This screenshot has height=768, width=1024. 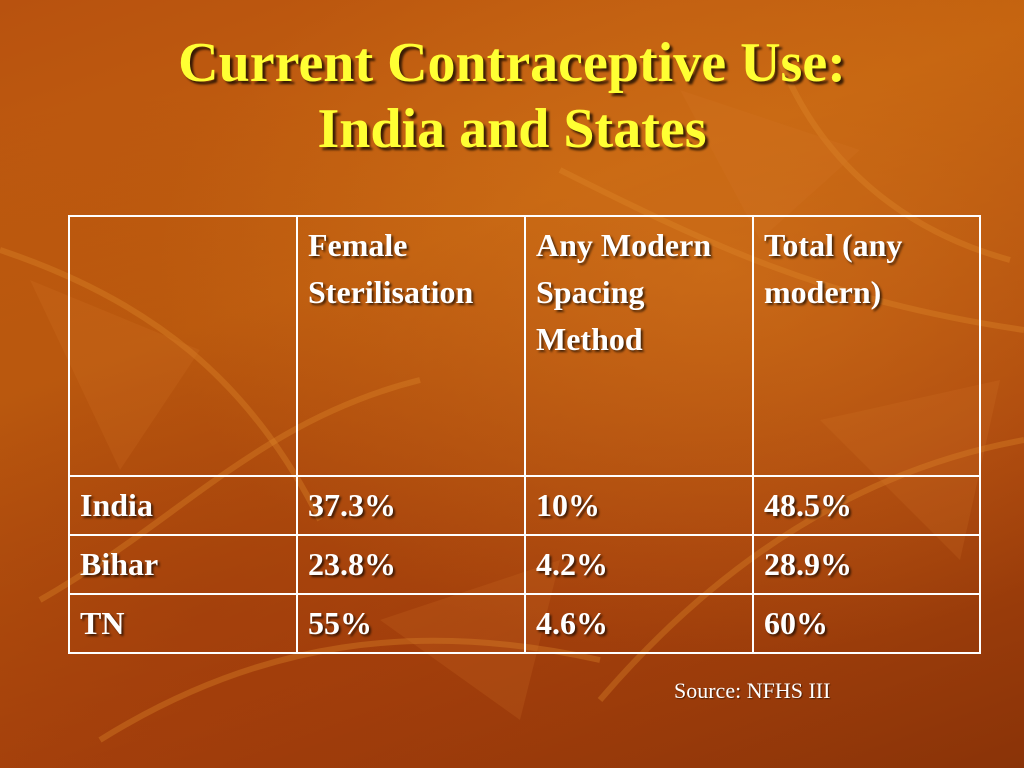 I want to click on table-row: Bihar 23.8% 4.2% 28.9%, so click(x=524, y=564).